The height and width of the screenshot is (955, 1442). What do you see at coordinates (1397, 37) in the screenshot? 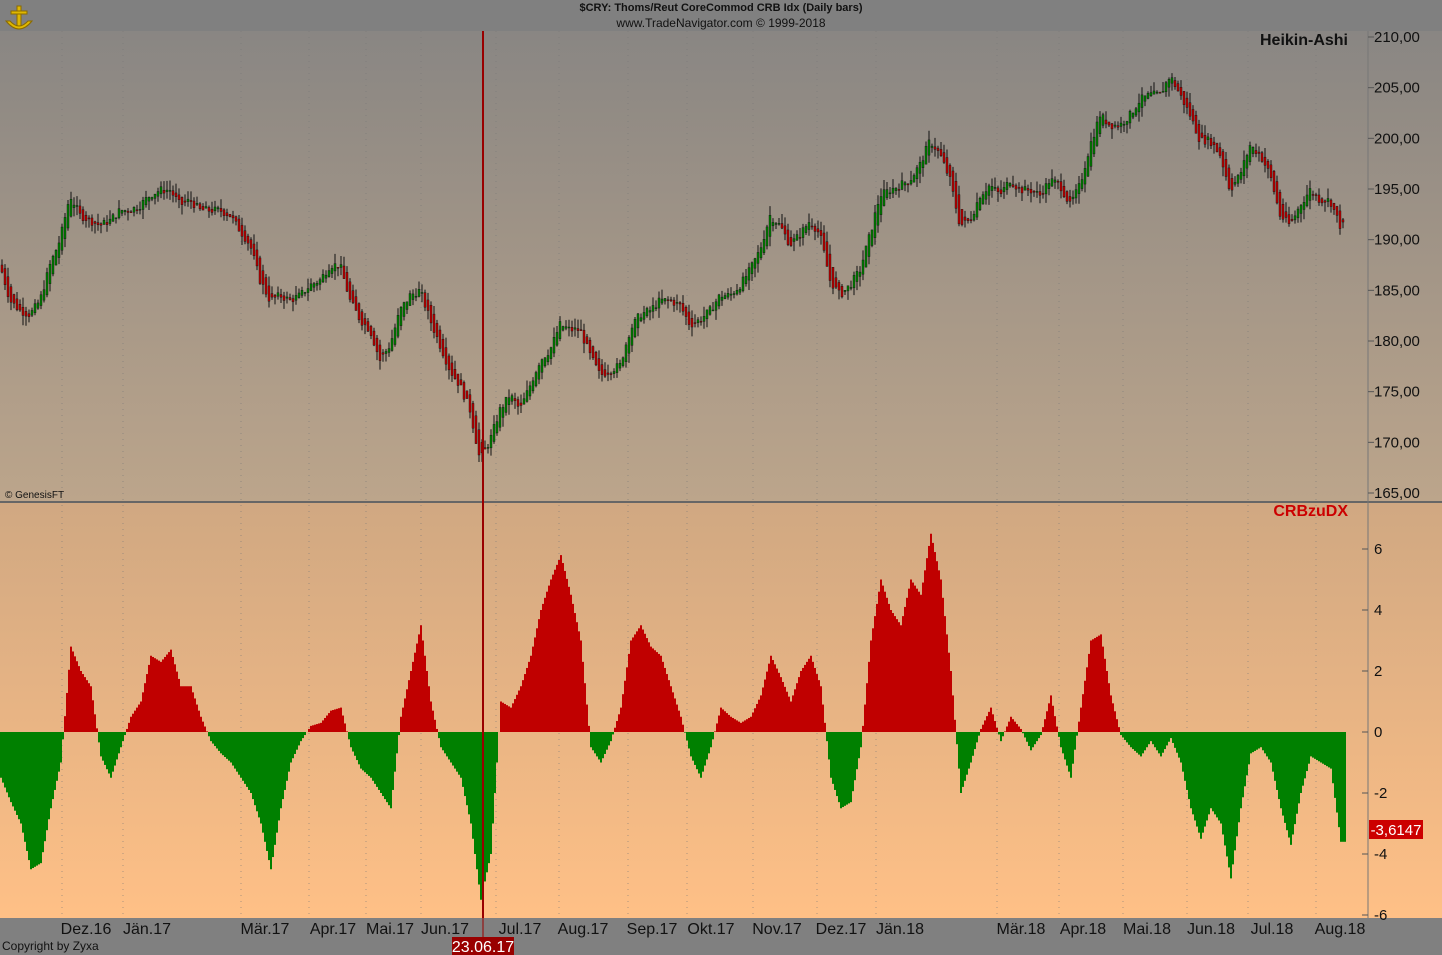
I see `y-tick-label: 210,00` at bounding box center [1397, 37].